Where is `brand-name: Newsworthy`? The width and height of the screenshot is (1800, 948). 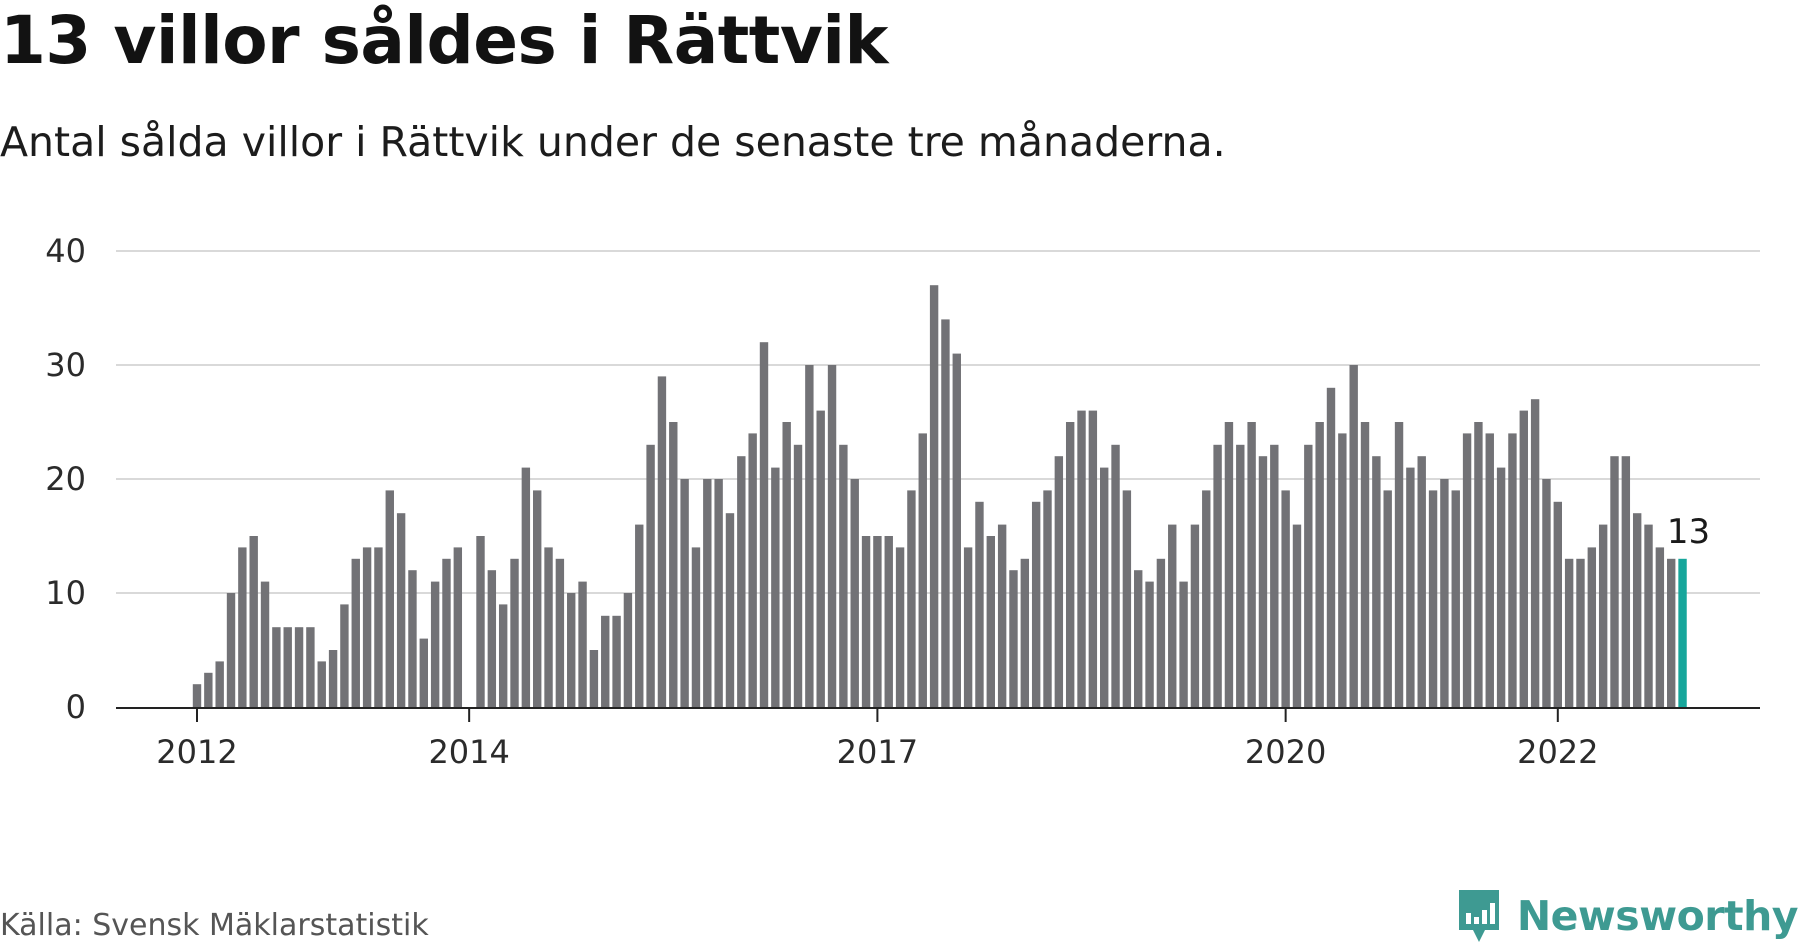
brand-name: Newsworthy is located at coordinates (1657, 916).